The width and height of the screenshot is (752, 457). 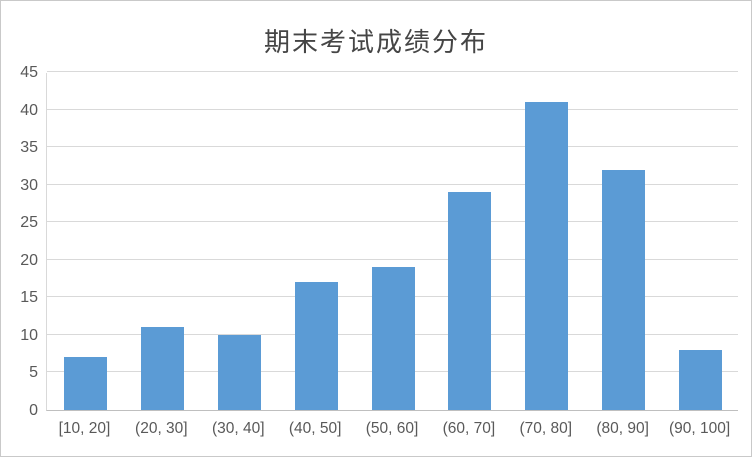 What do you see at coordinates (29, 185) in the screenshot?
I see `y-tick-label: 30` at bounding box center [29, 185].